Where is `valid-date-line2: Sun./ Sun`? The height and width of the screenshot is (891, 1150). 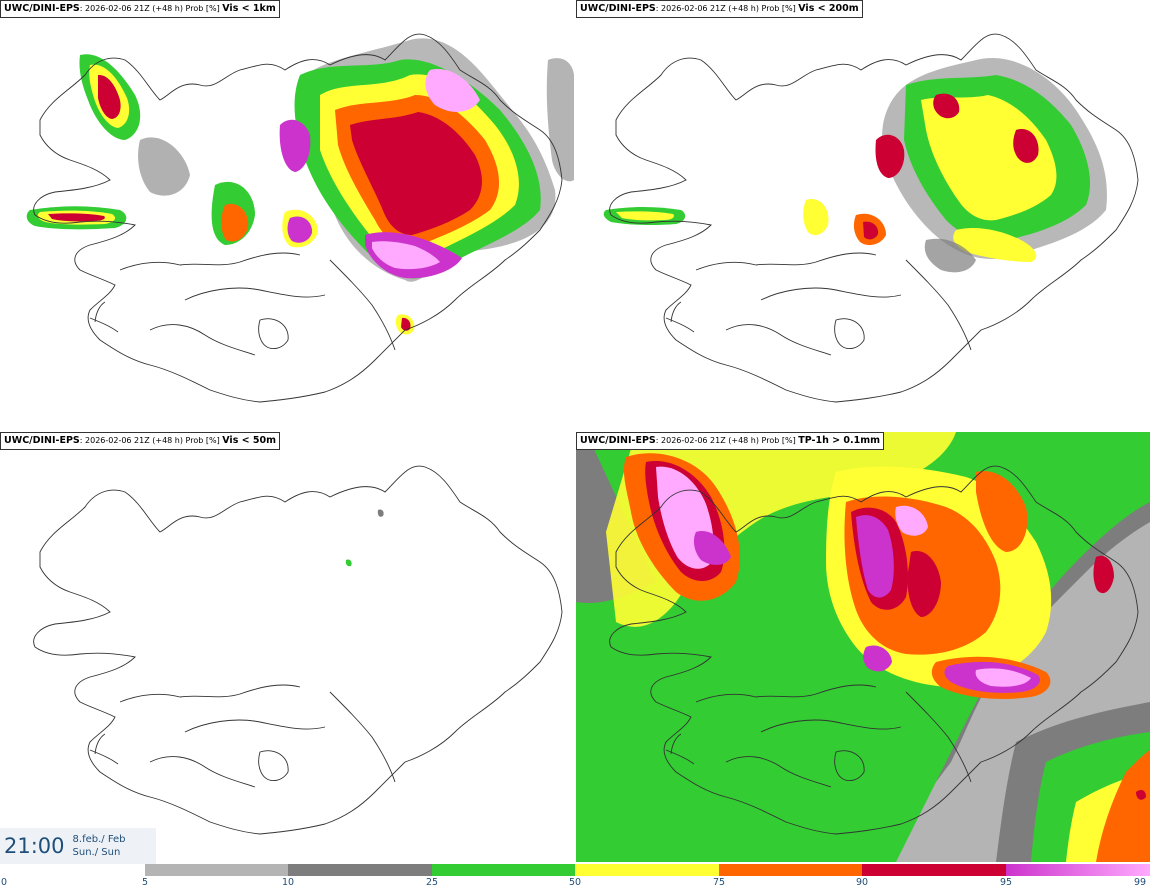
valid-date-line2: Sun./ Sun is located at coordinates (96, 852).